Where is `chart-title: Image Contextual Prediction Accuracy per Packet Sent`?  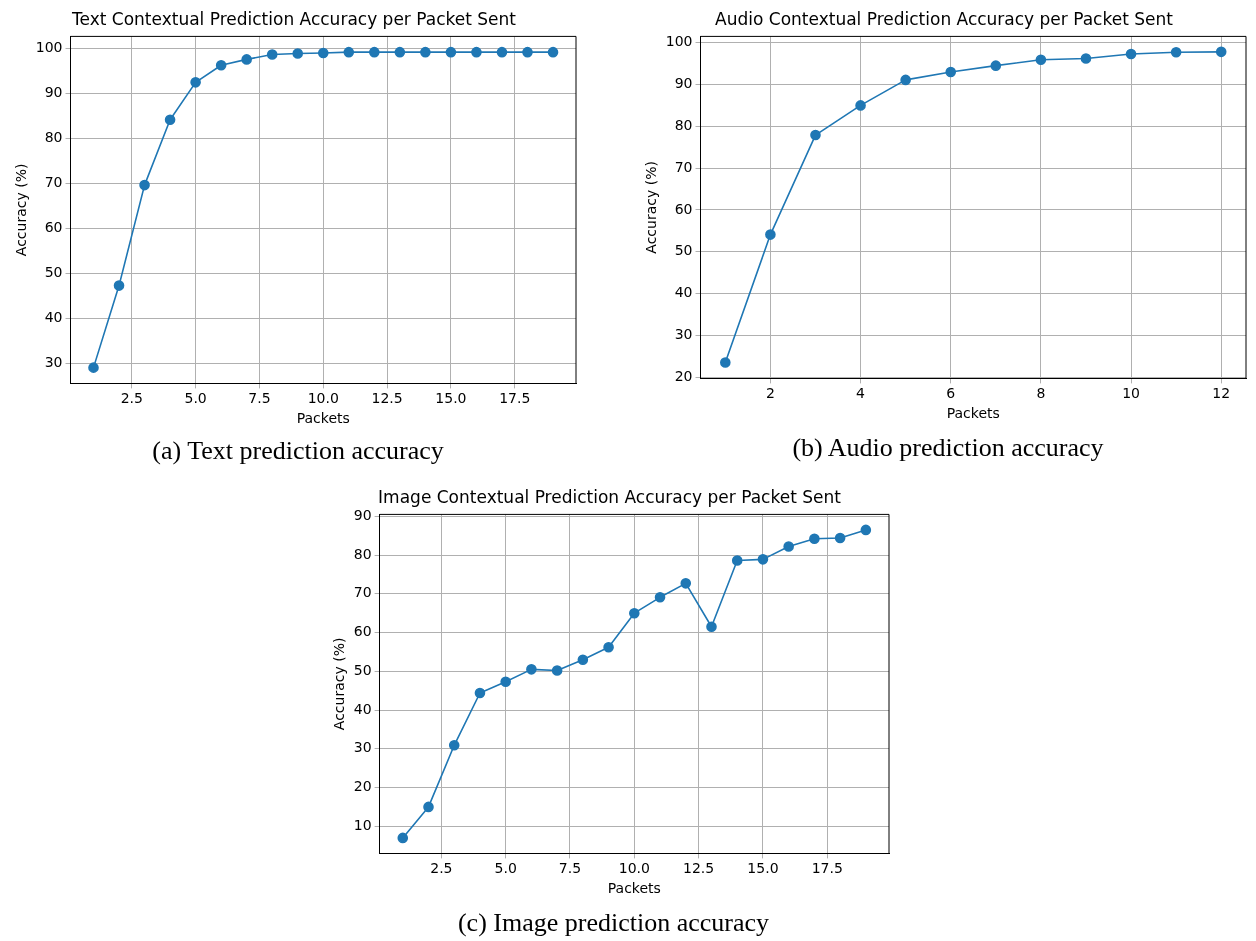 chart-title: Image Contextual Prediction Accuracy per Packet Sent is located at coordinates (610, 496).